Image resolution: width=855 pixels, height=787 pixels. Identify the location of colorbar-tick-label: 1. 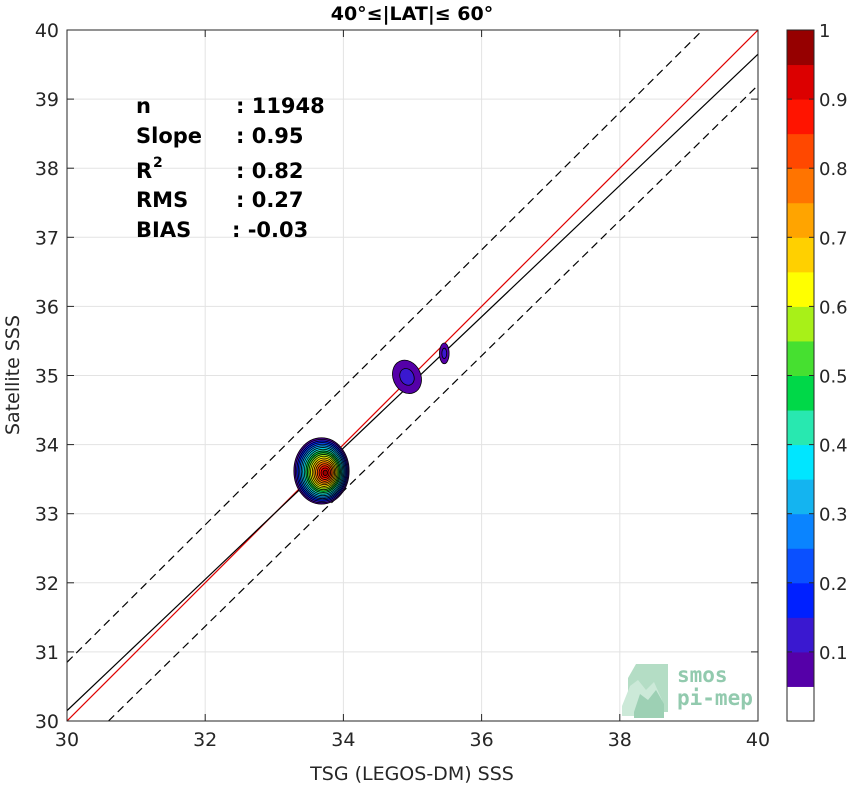
(824, 31).